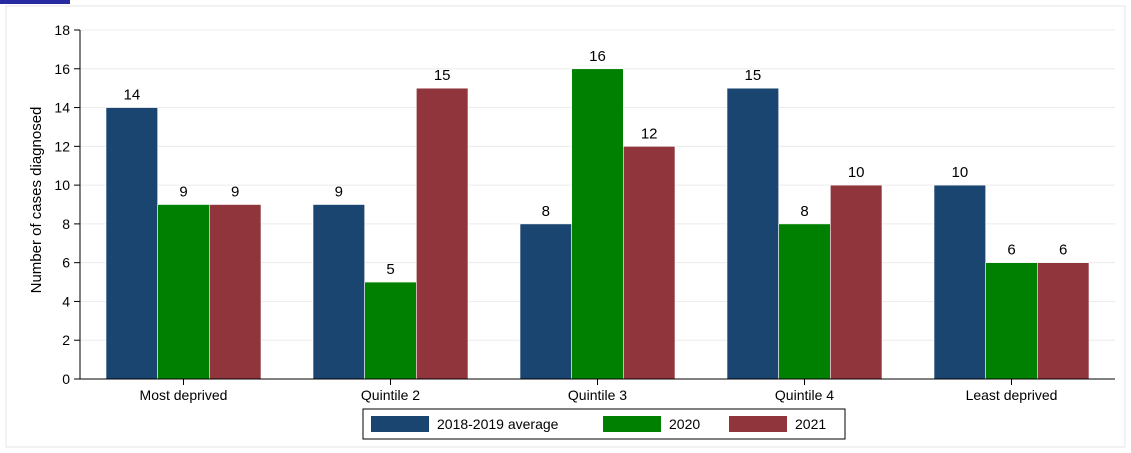 Image resolution: width=1131 pixels, height=453 pixels. What do you see at coordinates (390, 395) in the screenshot?
I see `x-tick-label: Quintile 2` at bounding box center [390, 395].